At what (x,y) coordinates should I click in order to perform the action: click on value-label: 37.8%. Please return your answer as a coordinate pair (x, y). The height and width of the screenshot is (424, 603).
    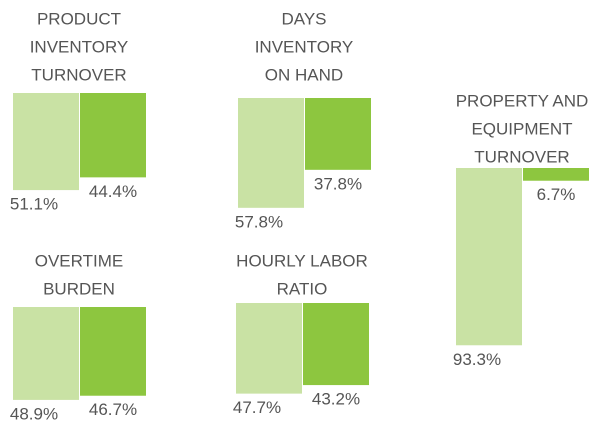
    Looking at the image, I should click on (338, 183).